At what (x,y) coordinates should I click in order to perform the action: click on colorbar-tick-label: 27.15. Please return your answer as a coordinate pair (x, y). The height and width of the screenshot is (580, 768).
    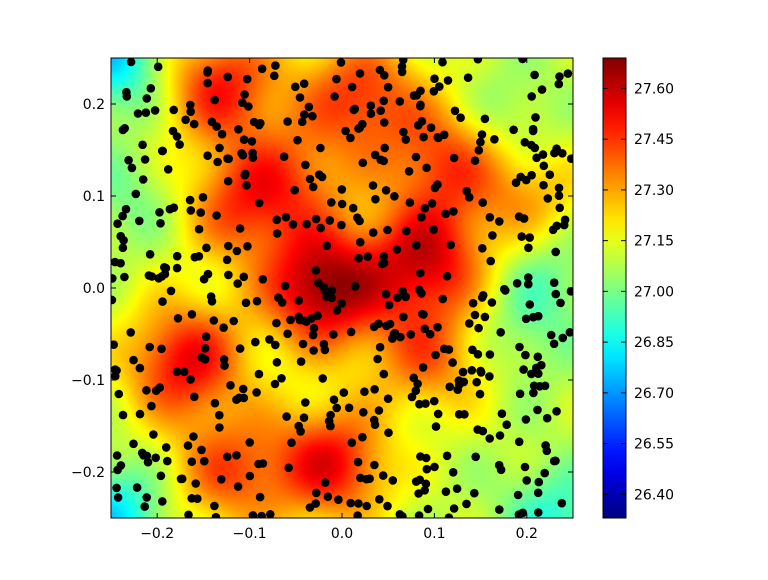
    Looking at the image, I should click on (654, 242).